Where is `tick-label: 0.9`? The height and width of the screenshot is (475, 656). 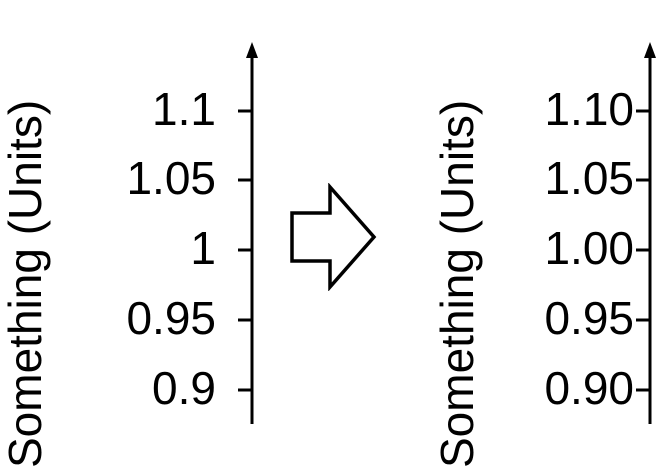 tick-label: 0.9 is located at coordinates (184, 388).